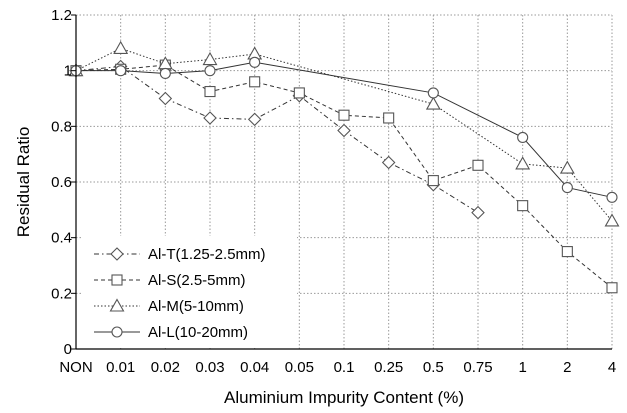 This screenshot has height=413, width=627. I want to click on y-tick-label: 1, so click(68, 71).